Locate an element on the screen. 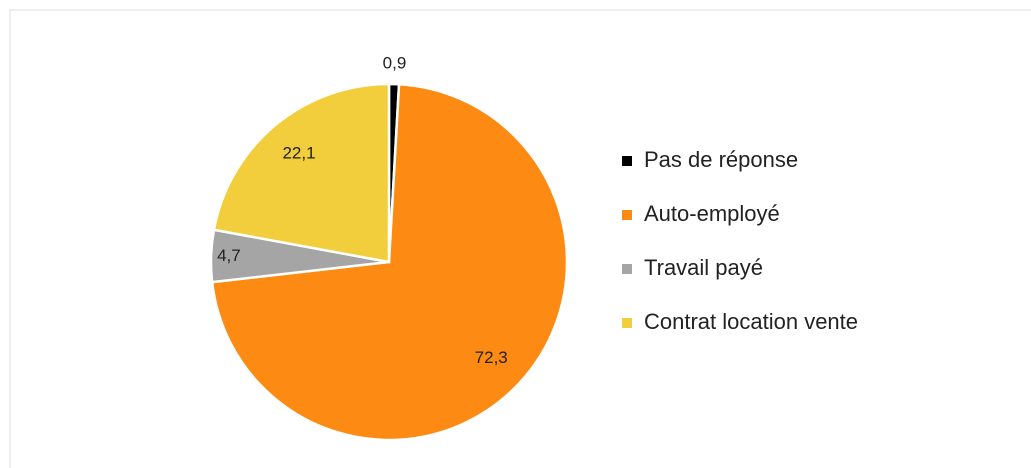  data-label: 4,7 is located at coordinates (229, 255).